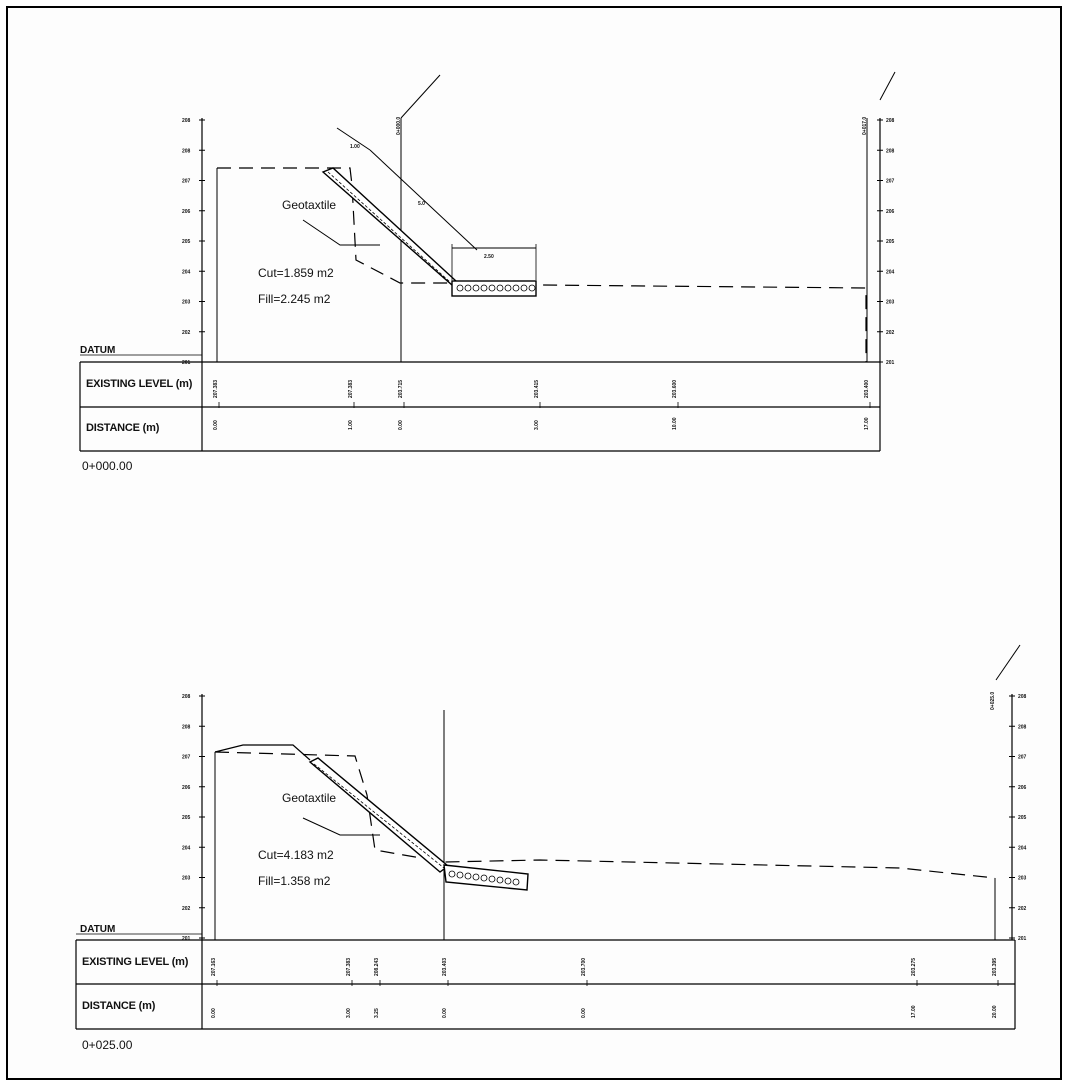  Describe the element at coordinates (914, 967) in the screenshot. I see `existing-level-value: 203.275` at that location.